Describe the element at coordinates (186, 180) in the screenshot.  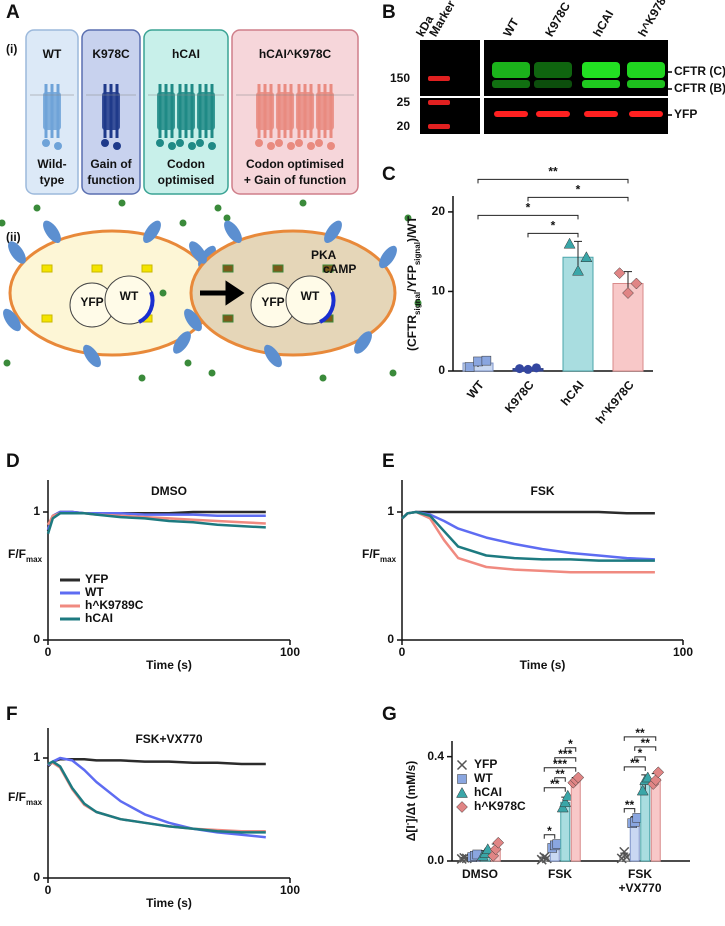
I see `construct-caption: optimised` at that location.